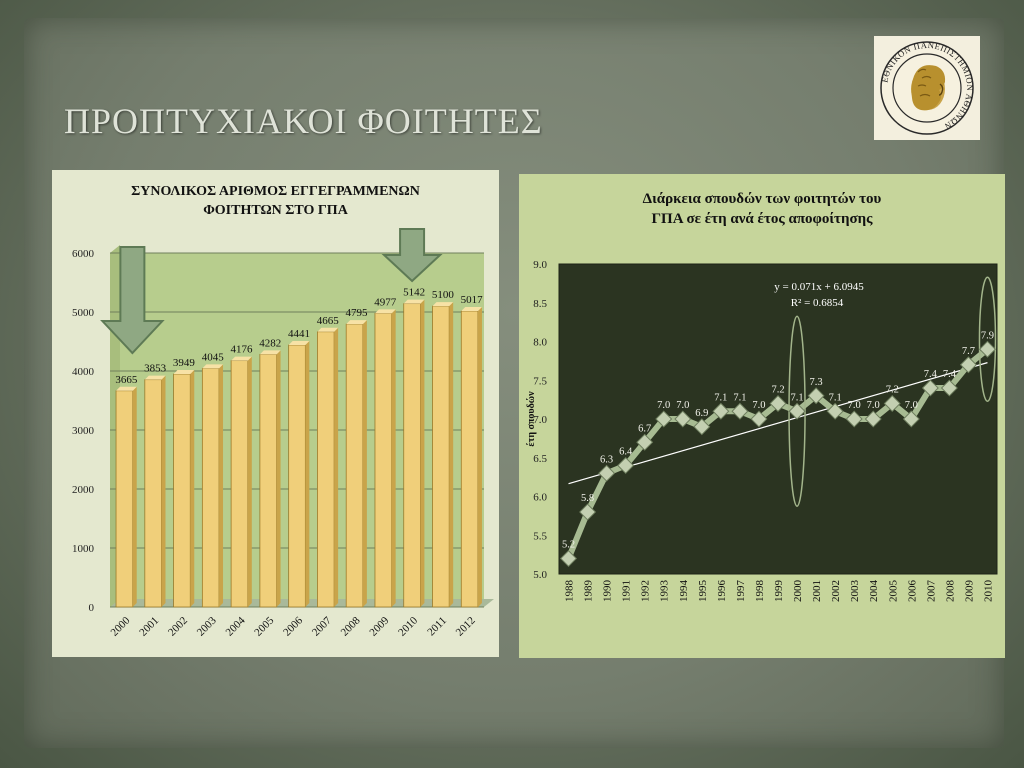 This screenshot has width=1024, height=768. I want to click on data-label: 4441, so click(299, 334).